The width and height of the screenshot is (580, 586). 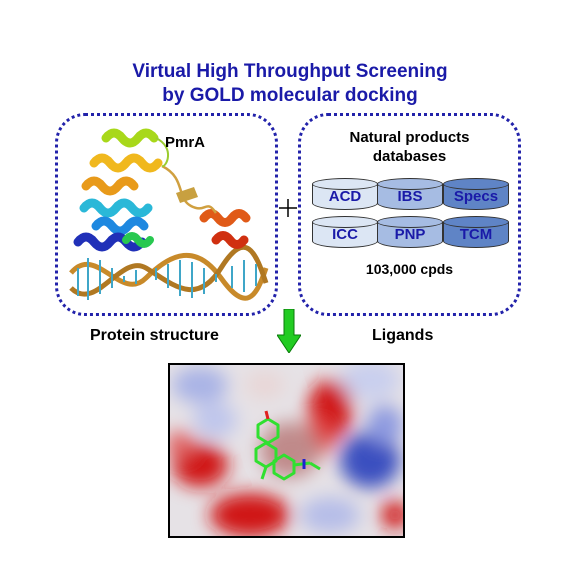 I want to click on database-cylinder: ICC, so click(x=345, y=233).